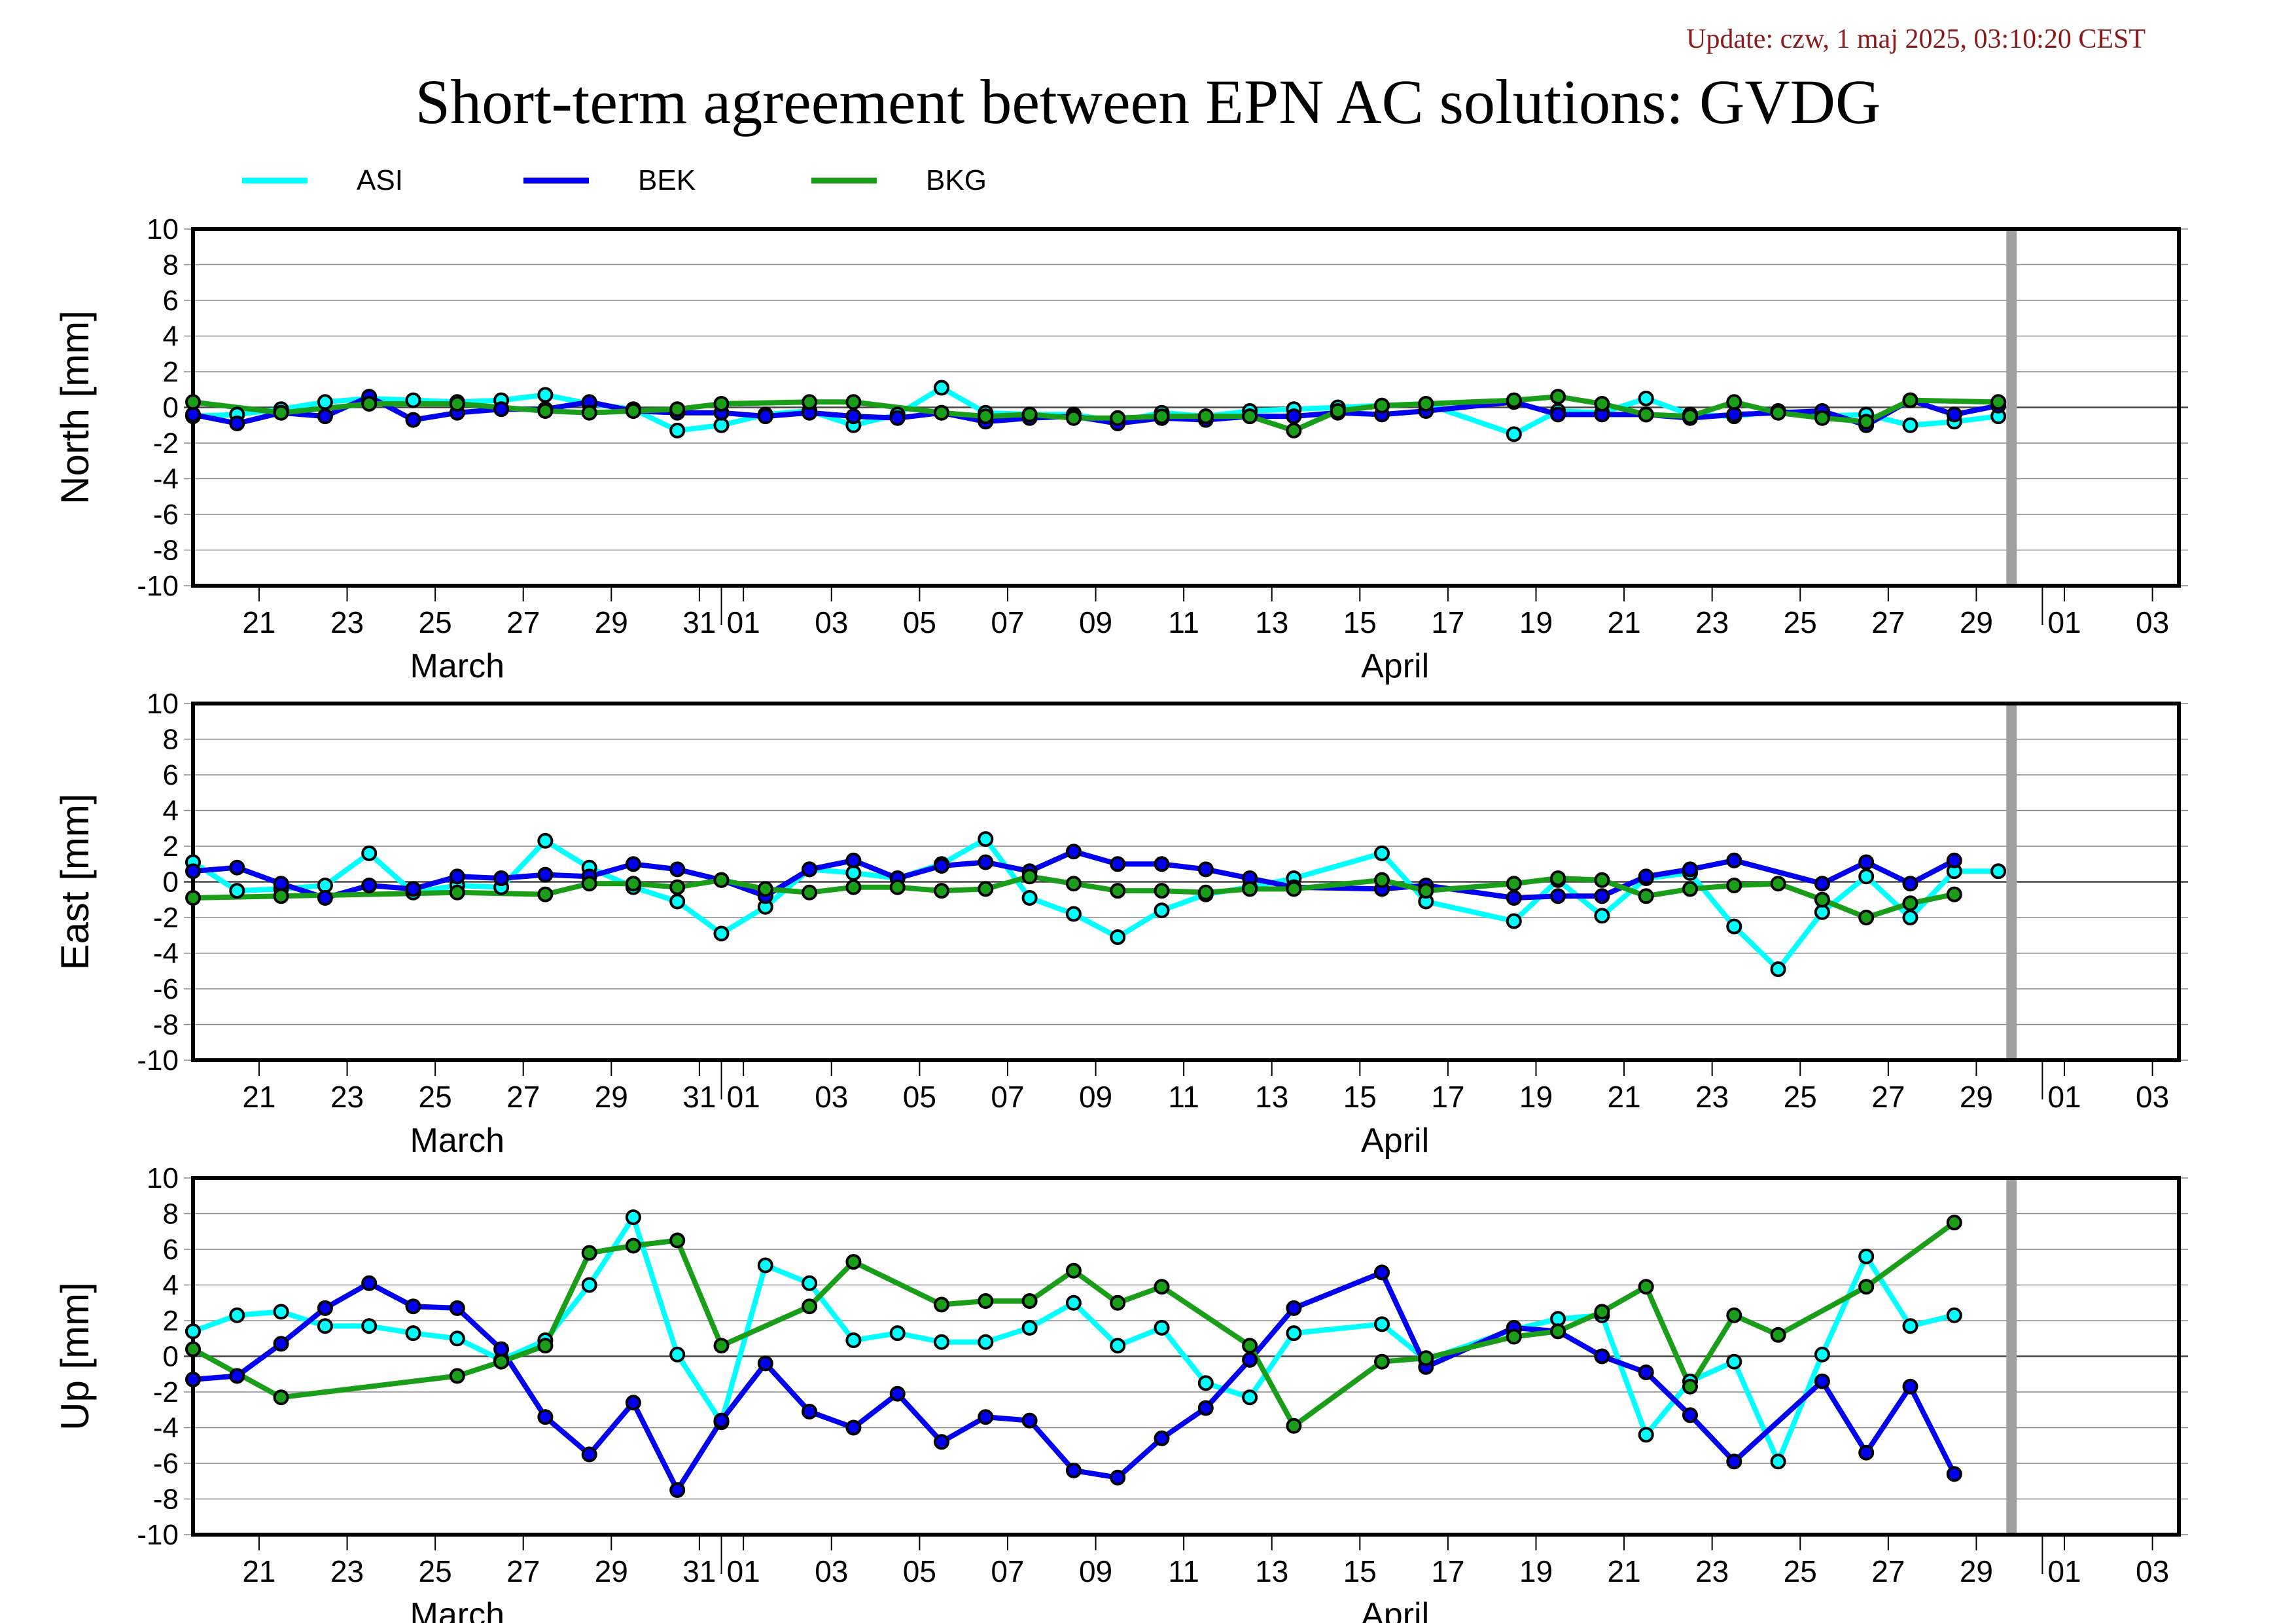  What do you see at coordinates (171, 265) in the screenshot?
I see `y-tick-label: 8` at bounding box center [171, 265].